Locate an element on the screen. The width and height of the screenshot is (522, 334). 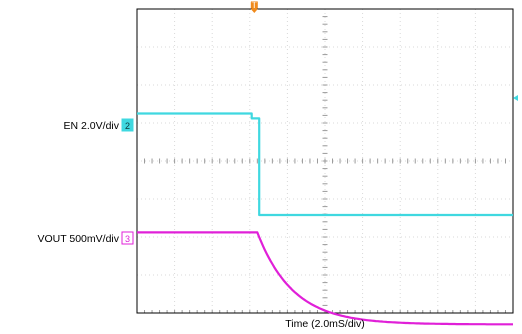
trigger-marker-icon is located at coordinates (254, 5).